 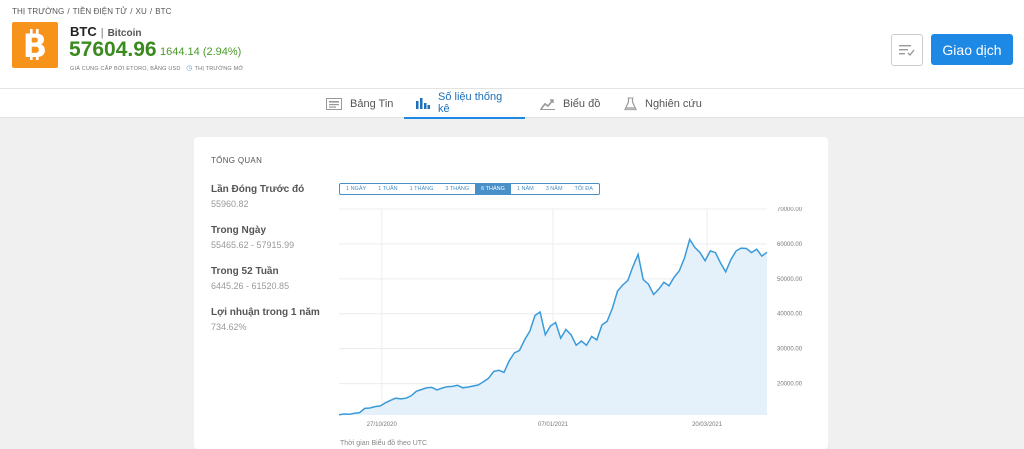 I want to click on tab-news-label: Bảng Tin, so click(x=372, y=104).